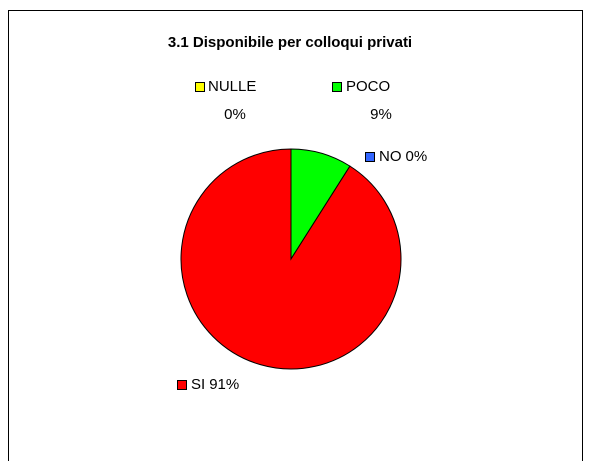 This screenshot has width=591, height=461. What do you see at coordinates (381, 114) in the screenshot?
I see `data-label-value: 9%` at bounding box center [381, 114].